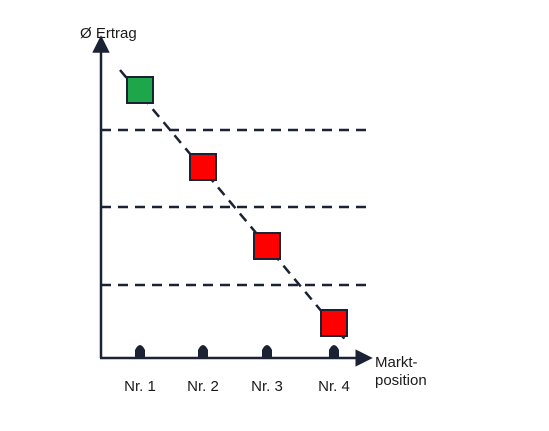 The image size is (549, 431). What do you see at coordinates (140, 386) in the screenshot?
I see `position-label: Nr. 1` at bounding box center [140, 386].